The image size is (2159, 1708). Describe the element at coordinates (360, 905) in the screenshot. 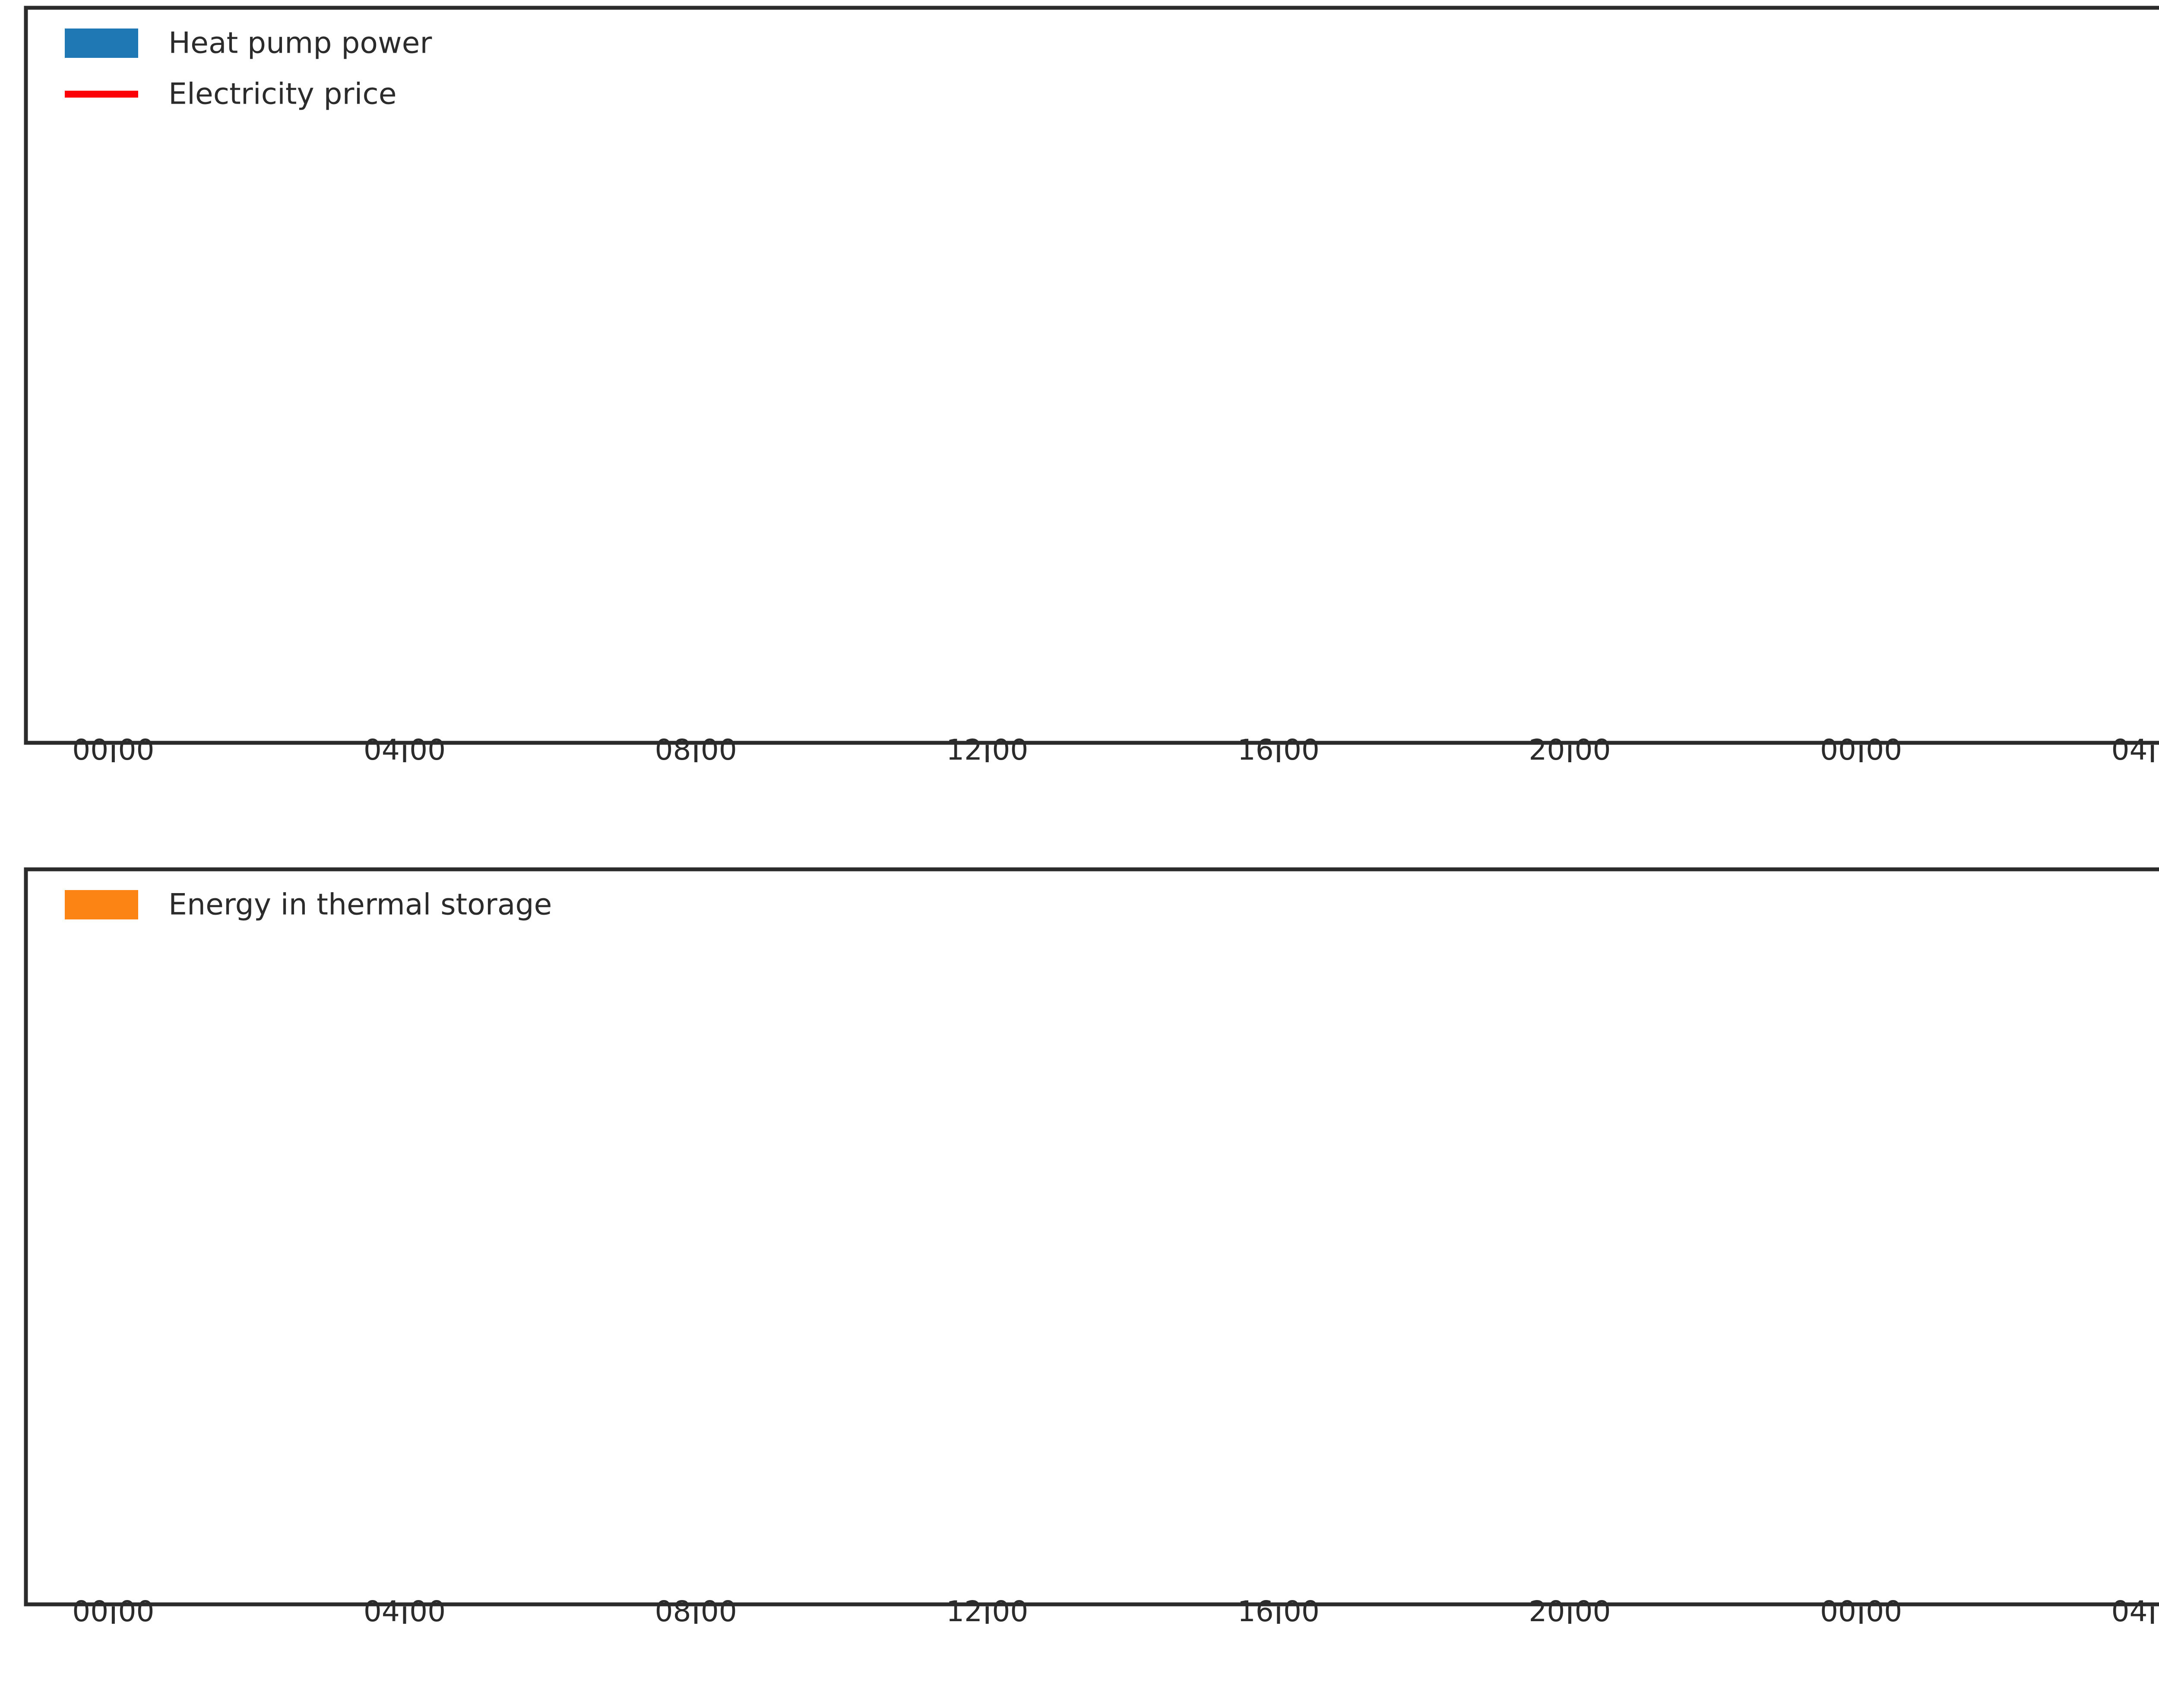

I see `legend-label-1: Energy in thermal storage` at that location.